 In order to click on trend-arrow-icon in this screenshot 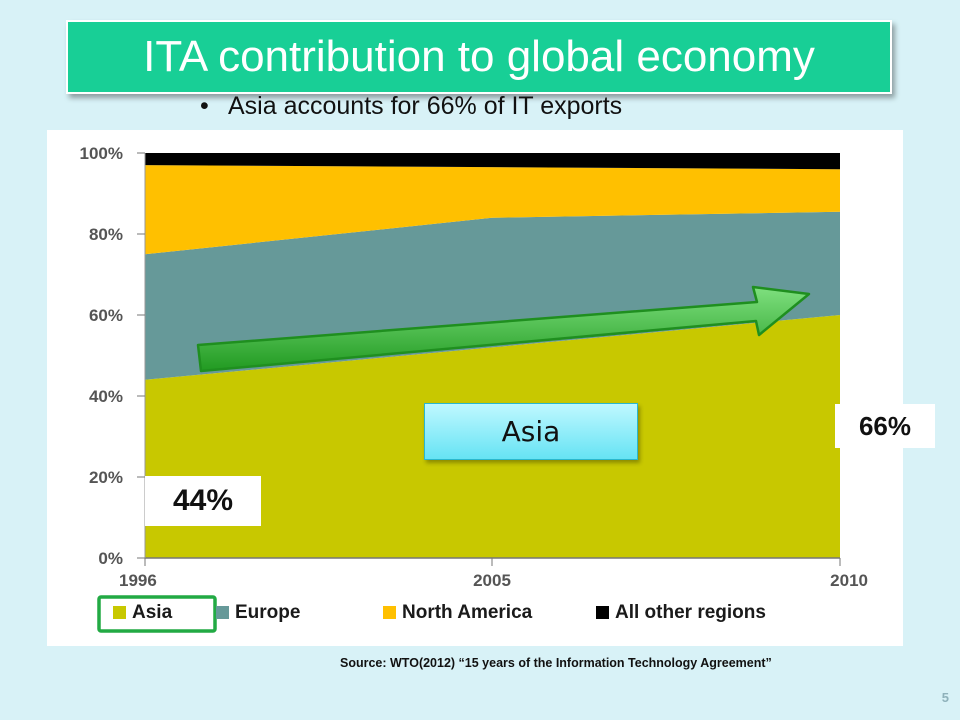, I will do `click(503, 329)`.